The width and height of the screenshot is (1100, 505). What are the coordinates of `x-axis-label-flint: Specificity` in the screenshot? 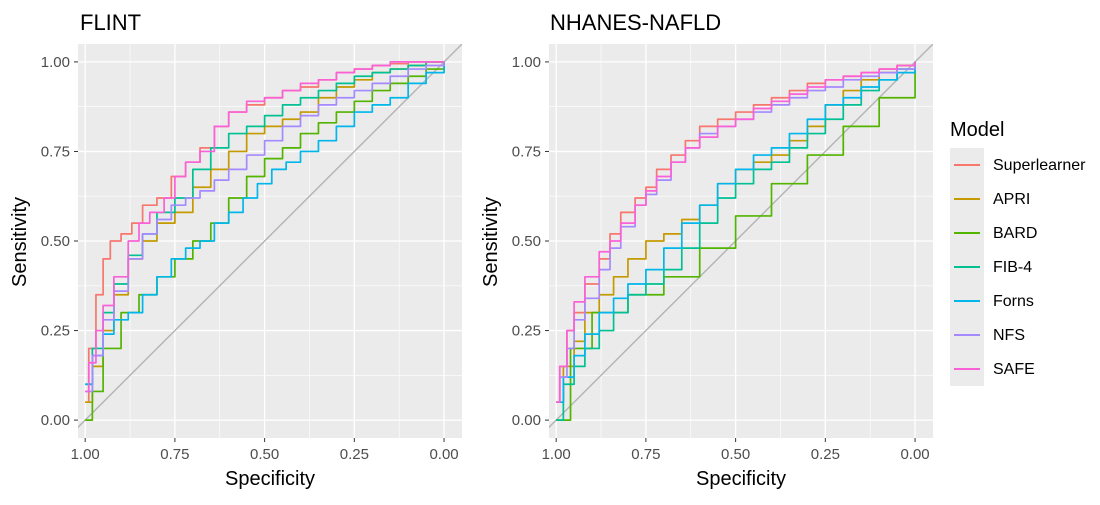 It's located at (270, 479).